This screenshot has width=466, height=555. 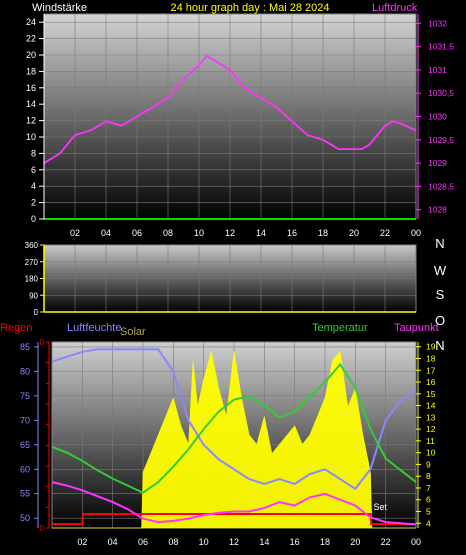 What do you see at coordinates (25, 420) in the screenshot?
I see `y-humidity-tick-label: 70` at bounding box center [25, 420].